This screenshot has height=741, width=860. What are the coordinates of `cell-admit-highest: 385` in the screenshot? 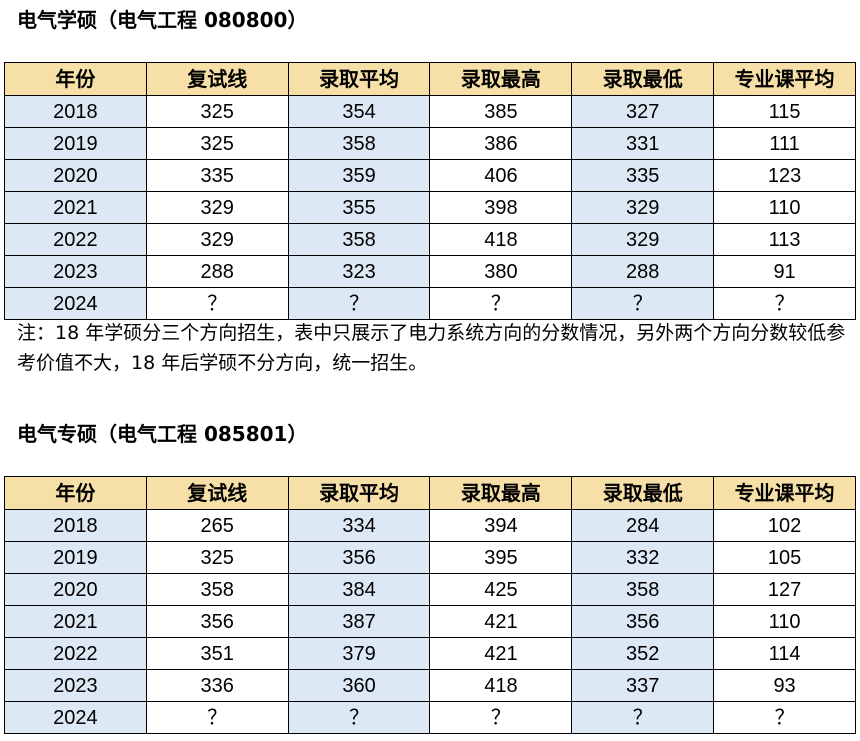 It's located at (501, 111).